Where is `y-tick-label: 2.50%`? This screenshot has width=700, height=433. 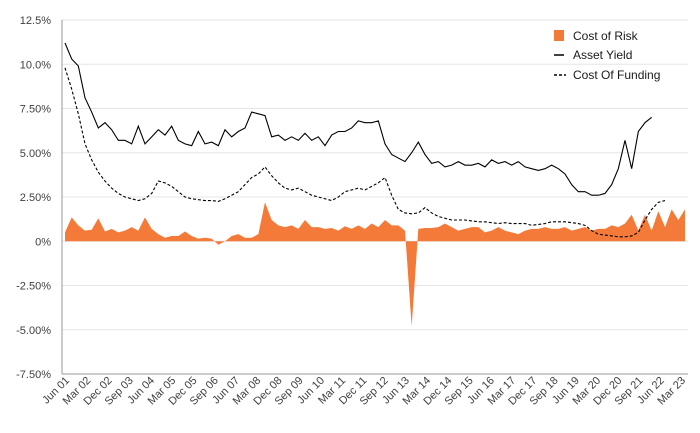
y-tick-label: 2.50% is located at coordinates (35, 198).